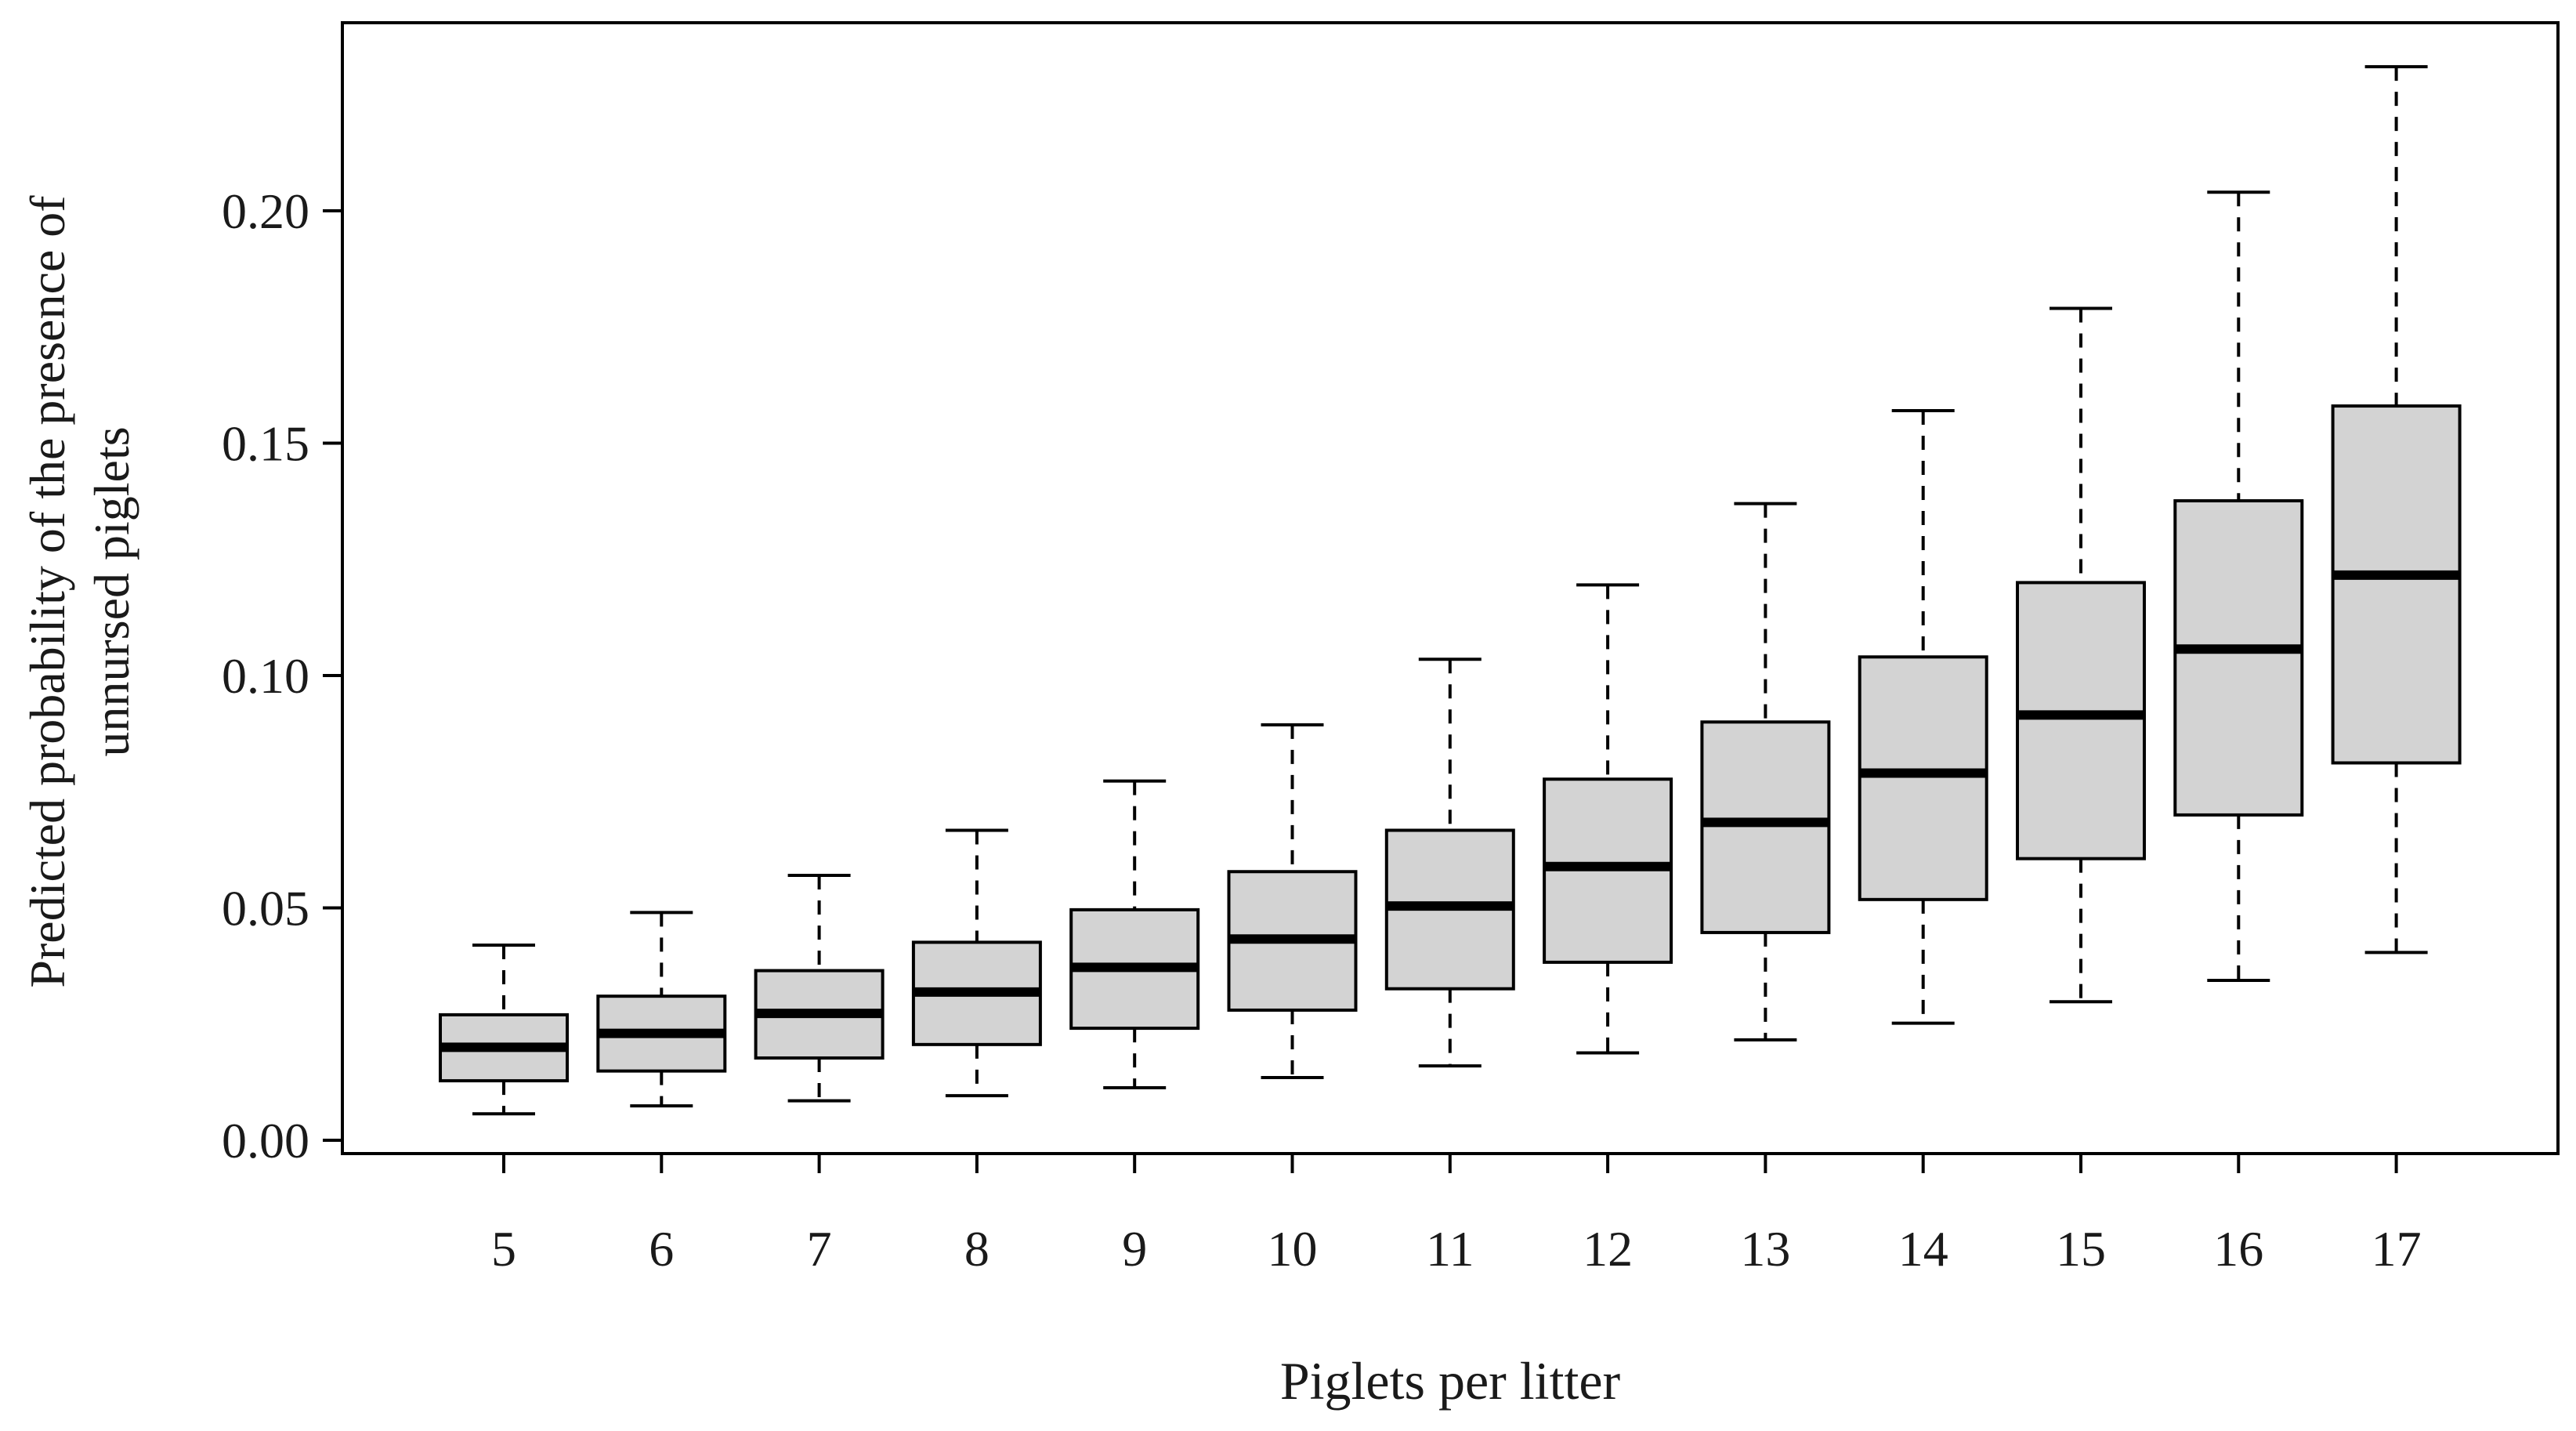  I want to click on x-tick-label: 11, so click(1450, 1249).